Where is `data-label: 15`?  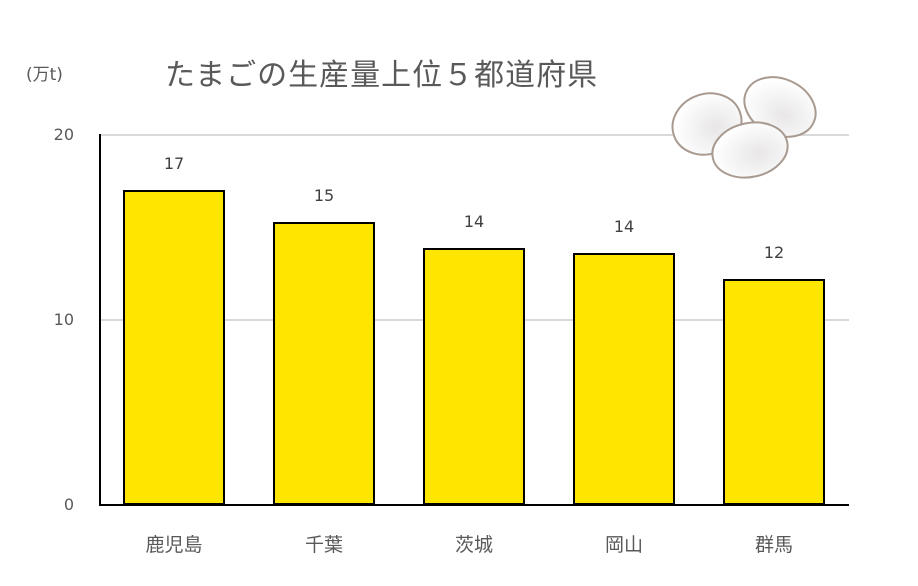
data-label: 15 is located at coordinates (324, 195).